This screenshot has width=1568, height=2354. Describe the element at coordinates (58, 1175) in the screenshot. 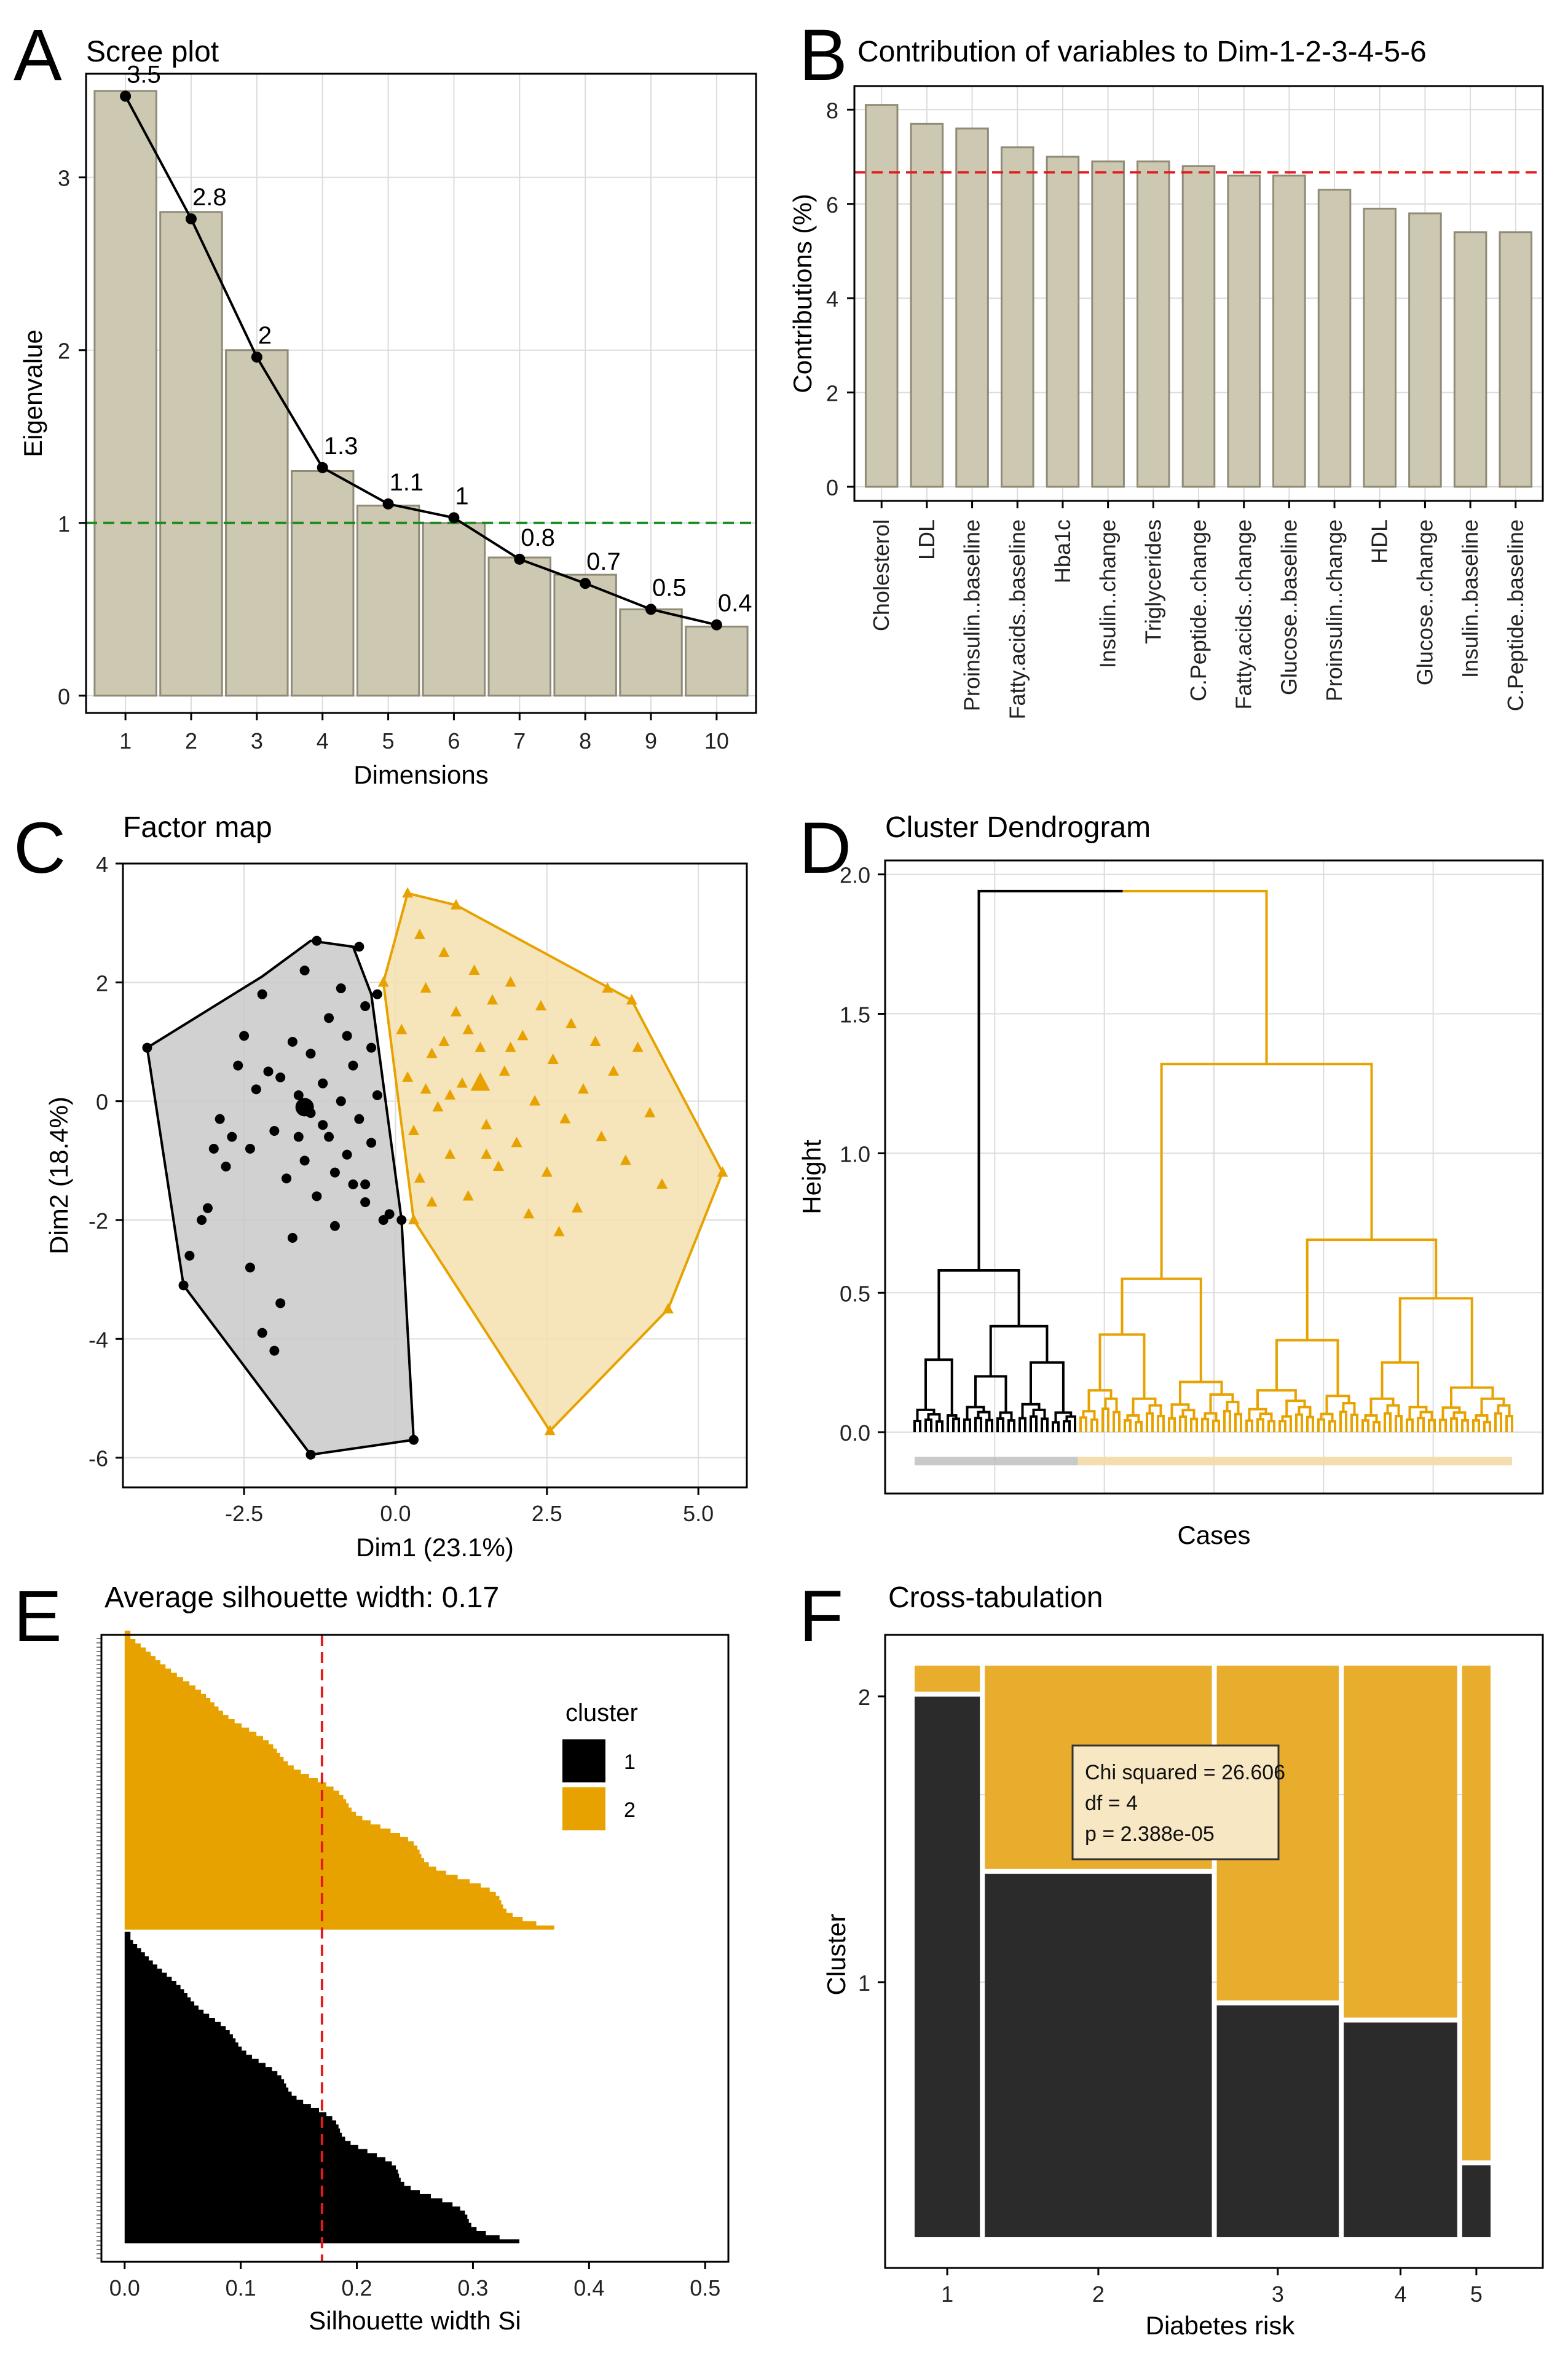

I see `y-axis-label: Dim2 (18.4%)` at that location.